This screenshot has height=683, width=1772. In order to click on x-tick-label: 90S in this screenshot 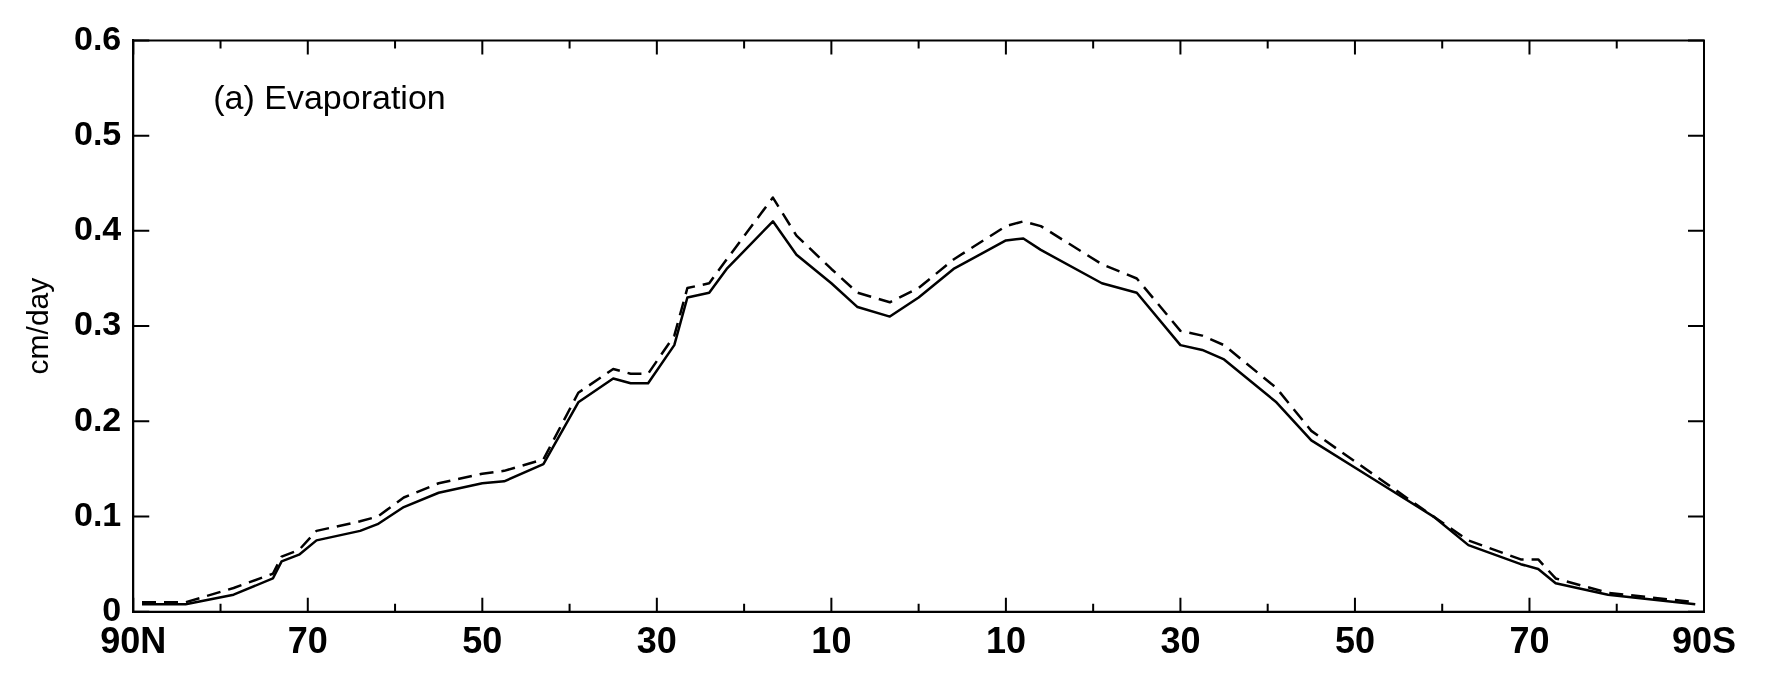, I will do `click(1704, 641)`.